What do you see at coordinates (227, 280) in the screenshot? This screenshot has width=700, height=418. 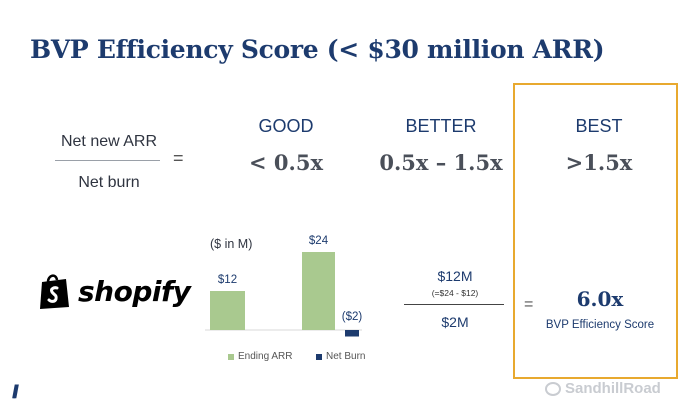 I see `bar-data-label-0: $12` at bounding box center [227, 280].